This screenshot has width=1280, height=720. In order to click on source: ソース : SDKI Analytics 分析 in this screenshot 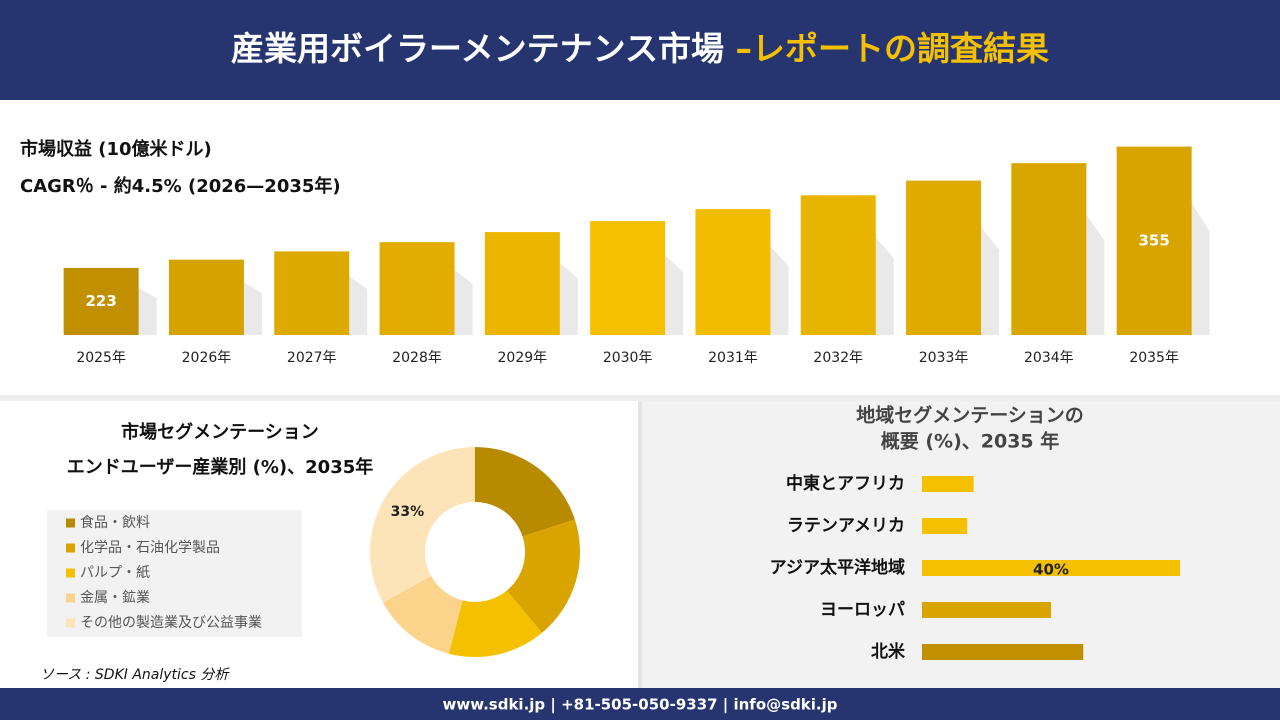, I will do `click(135, 675)`.